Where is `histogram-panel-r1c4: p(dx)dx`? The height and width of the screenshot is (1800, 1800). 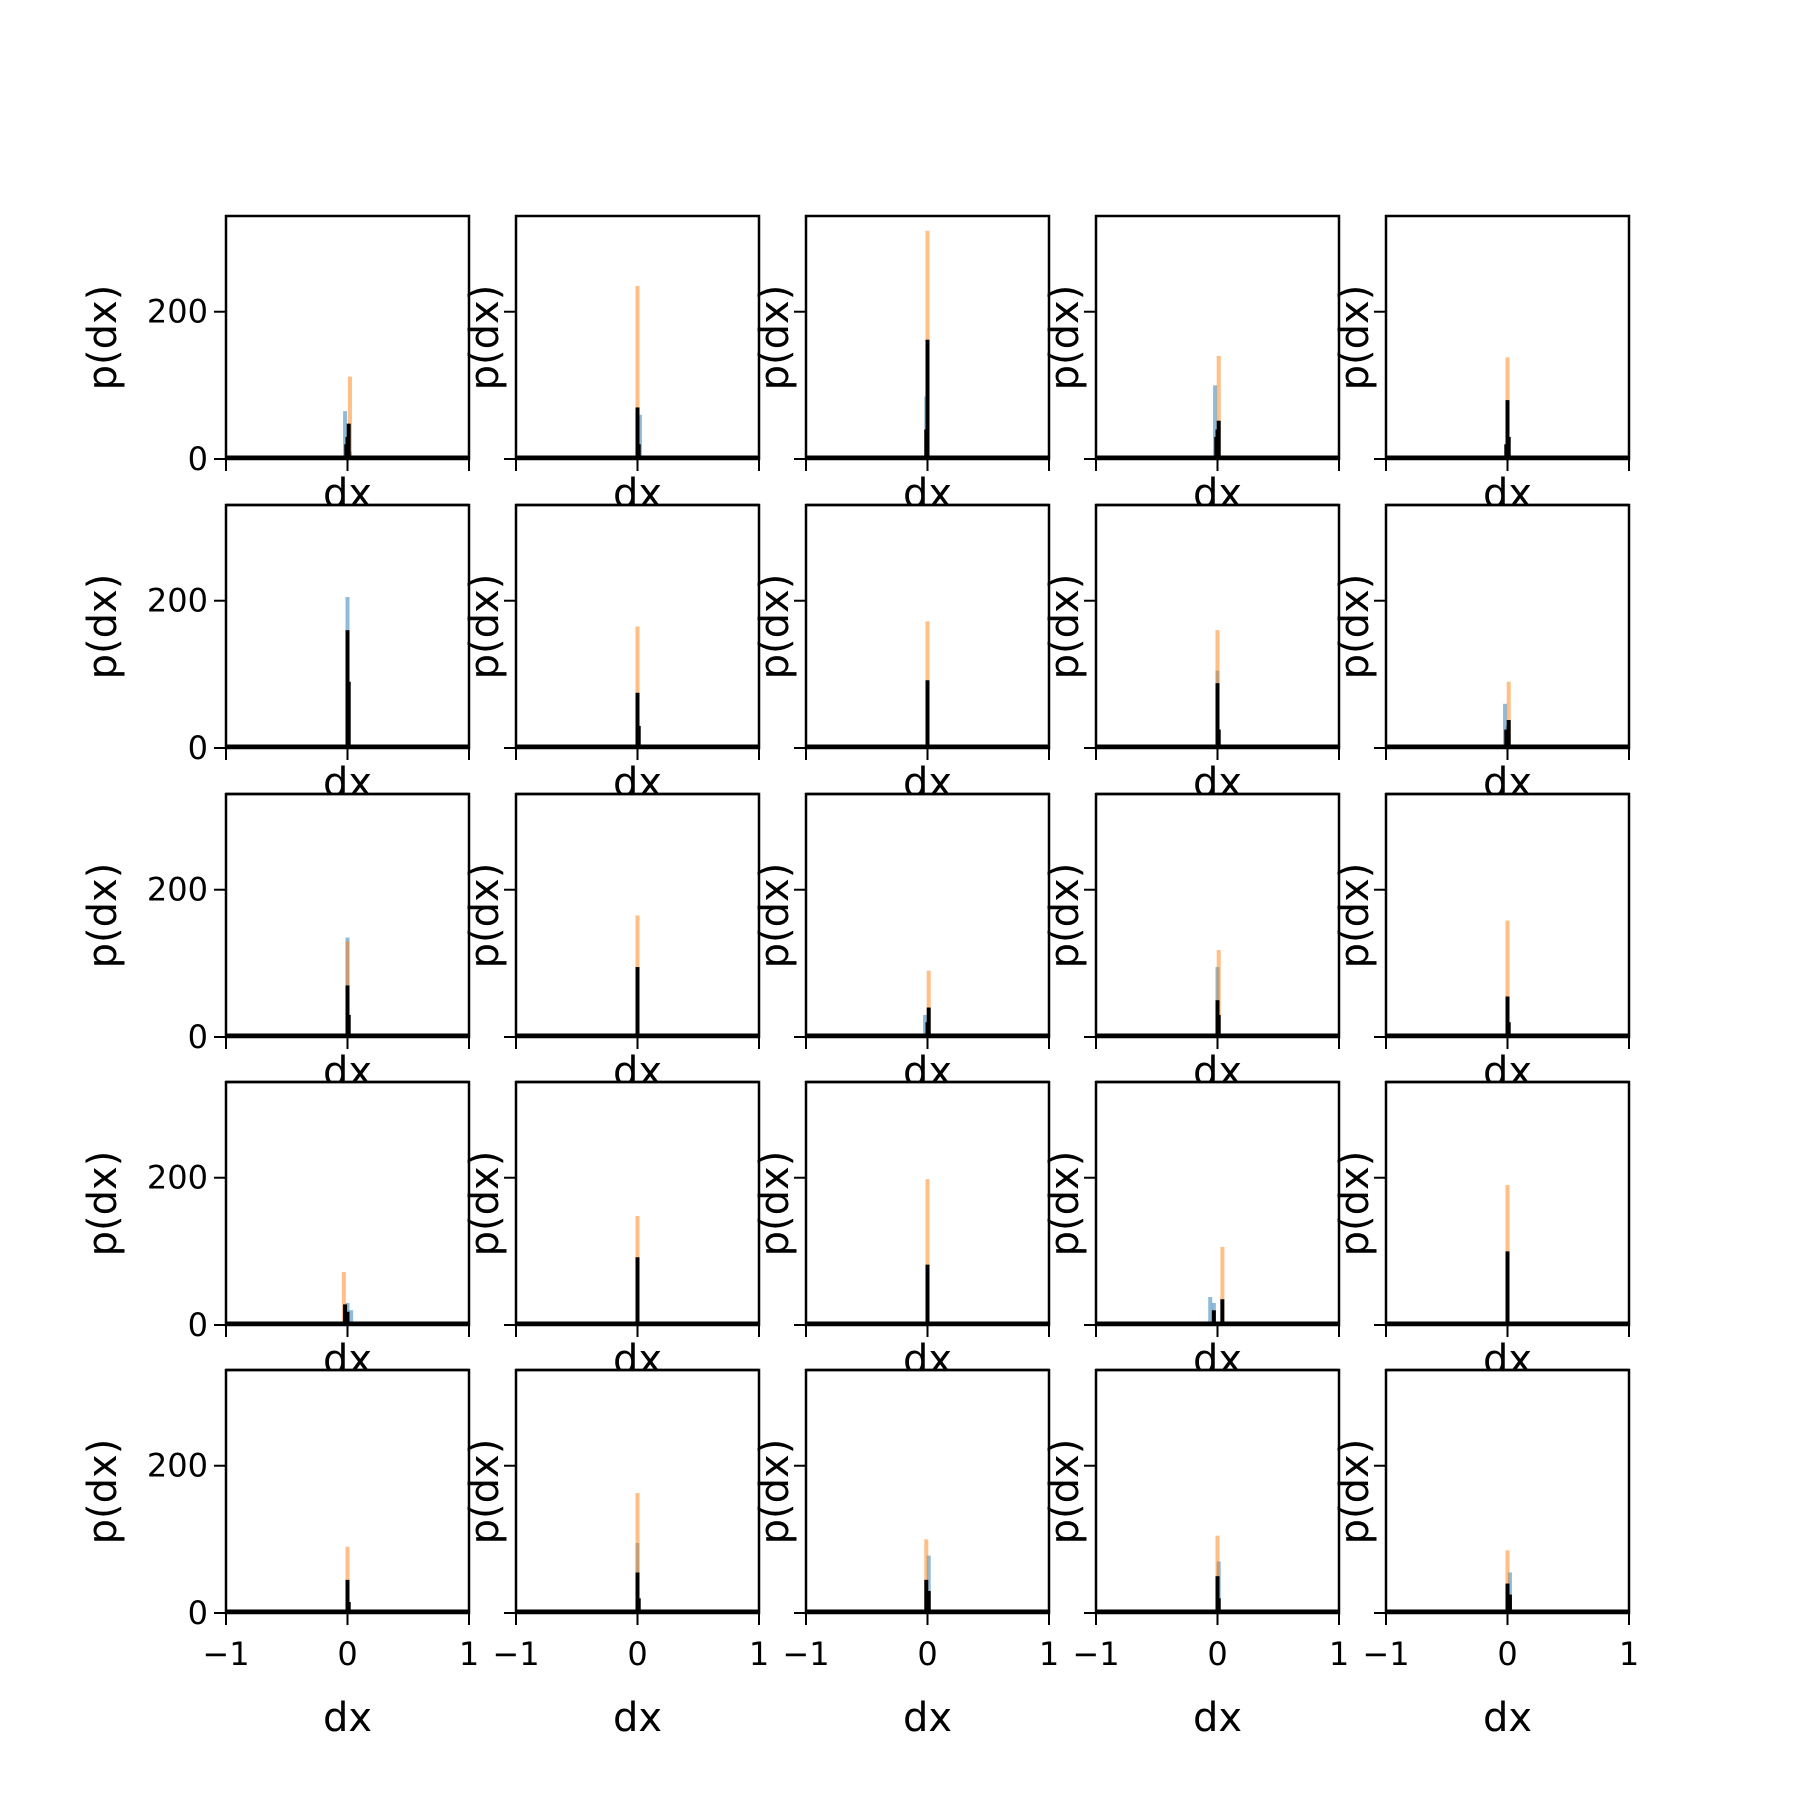
histogram-panel-r1c4: p(dx)dx is located at coordinates (1197, 372).